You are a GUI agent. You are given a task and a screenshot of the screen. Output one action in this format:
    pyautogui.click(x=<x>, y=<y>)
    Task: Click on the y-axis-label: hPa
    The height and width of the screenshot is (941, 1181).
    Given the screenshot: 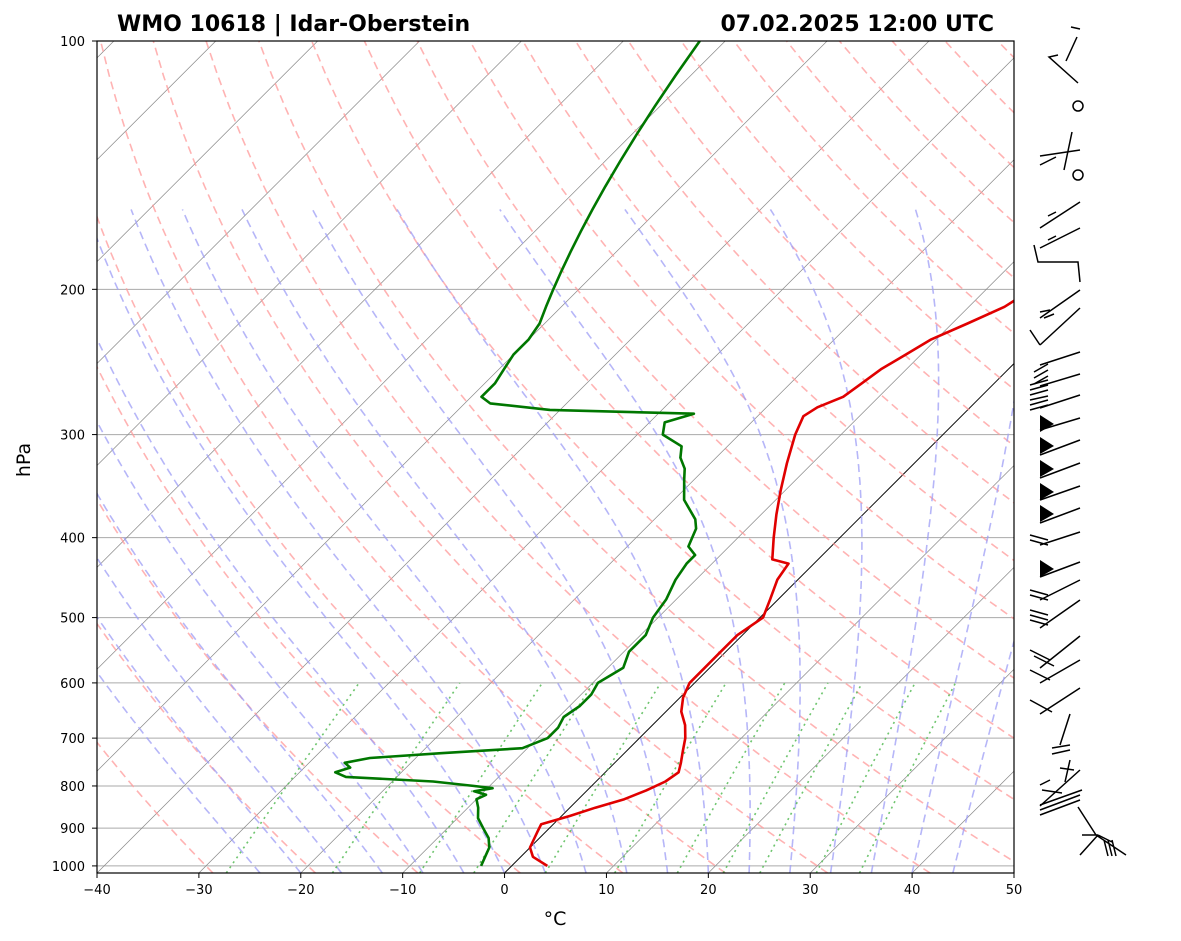 What is the action you would take?
    pyautogui.click(x=24, y=460)
    